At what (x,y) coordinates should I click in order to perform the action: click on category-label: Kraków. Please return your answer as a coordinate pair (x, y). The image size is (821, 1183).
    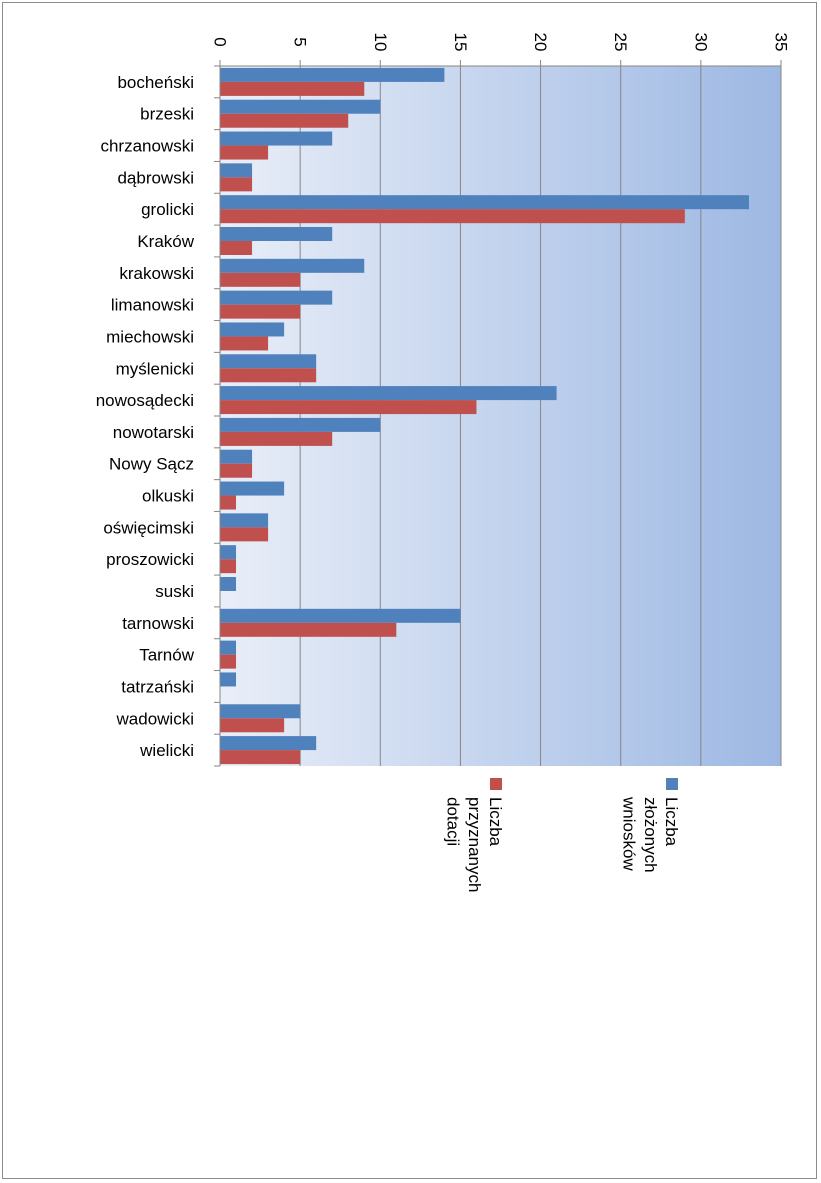
    Looking at the image, I should click on (165, 241).